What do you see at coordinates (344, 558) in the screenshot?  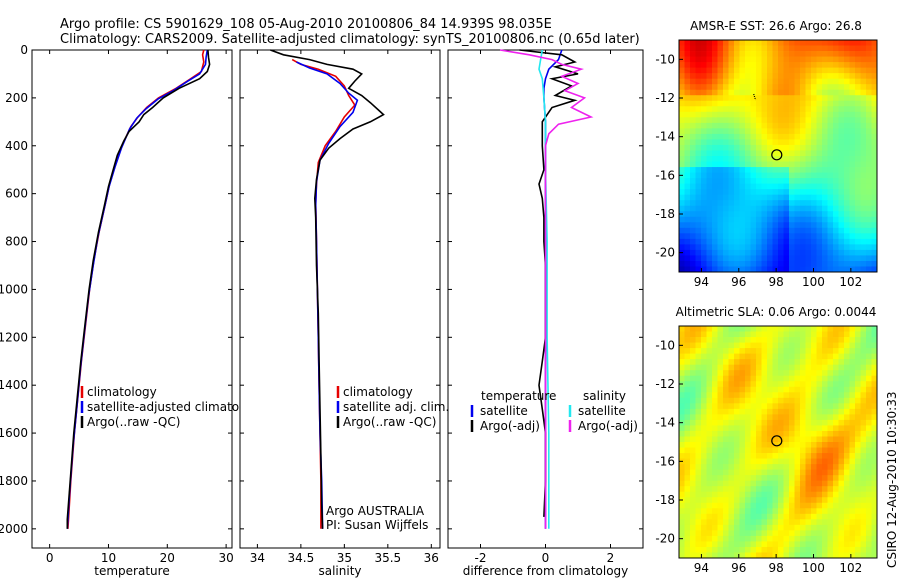 I see `x-tick-label: 35` at bounding box center [344, 558].